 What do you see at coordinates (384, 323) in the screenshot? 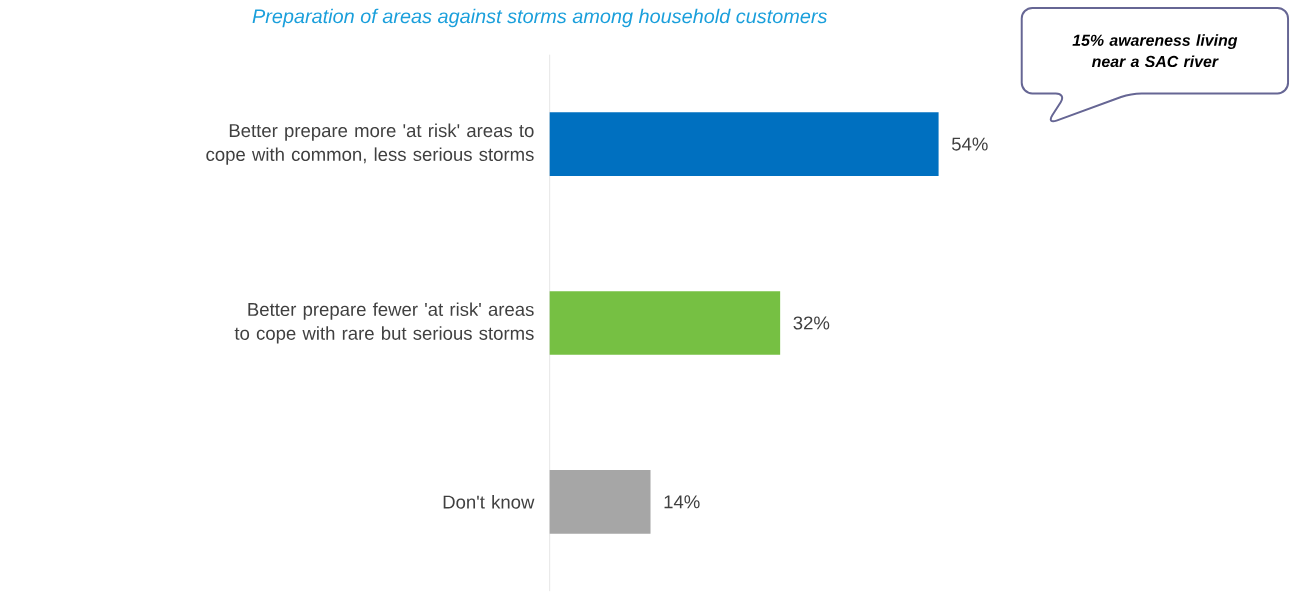
I see `y-tick-label: Better prepare fewer 'at risk' areas to cope with rare but serious storms` at bounding box center [384, 323].